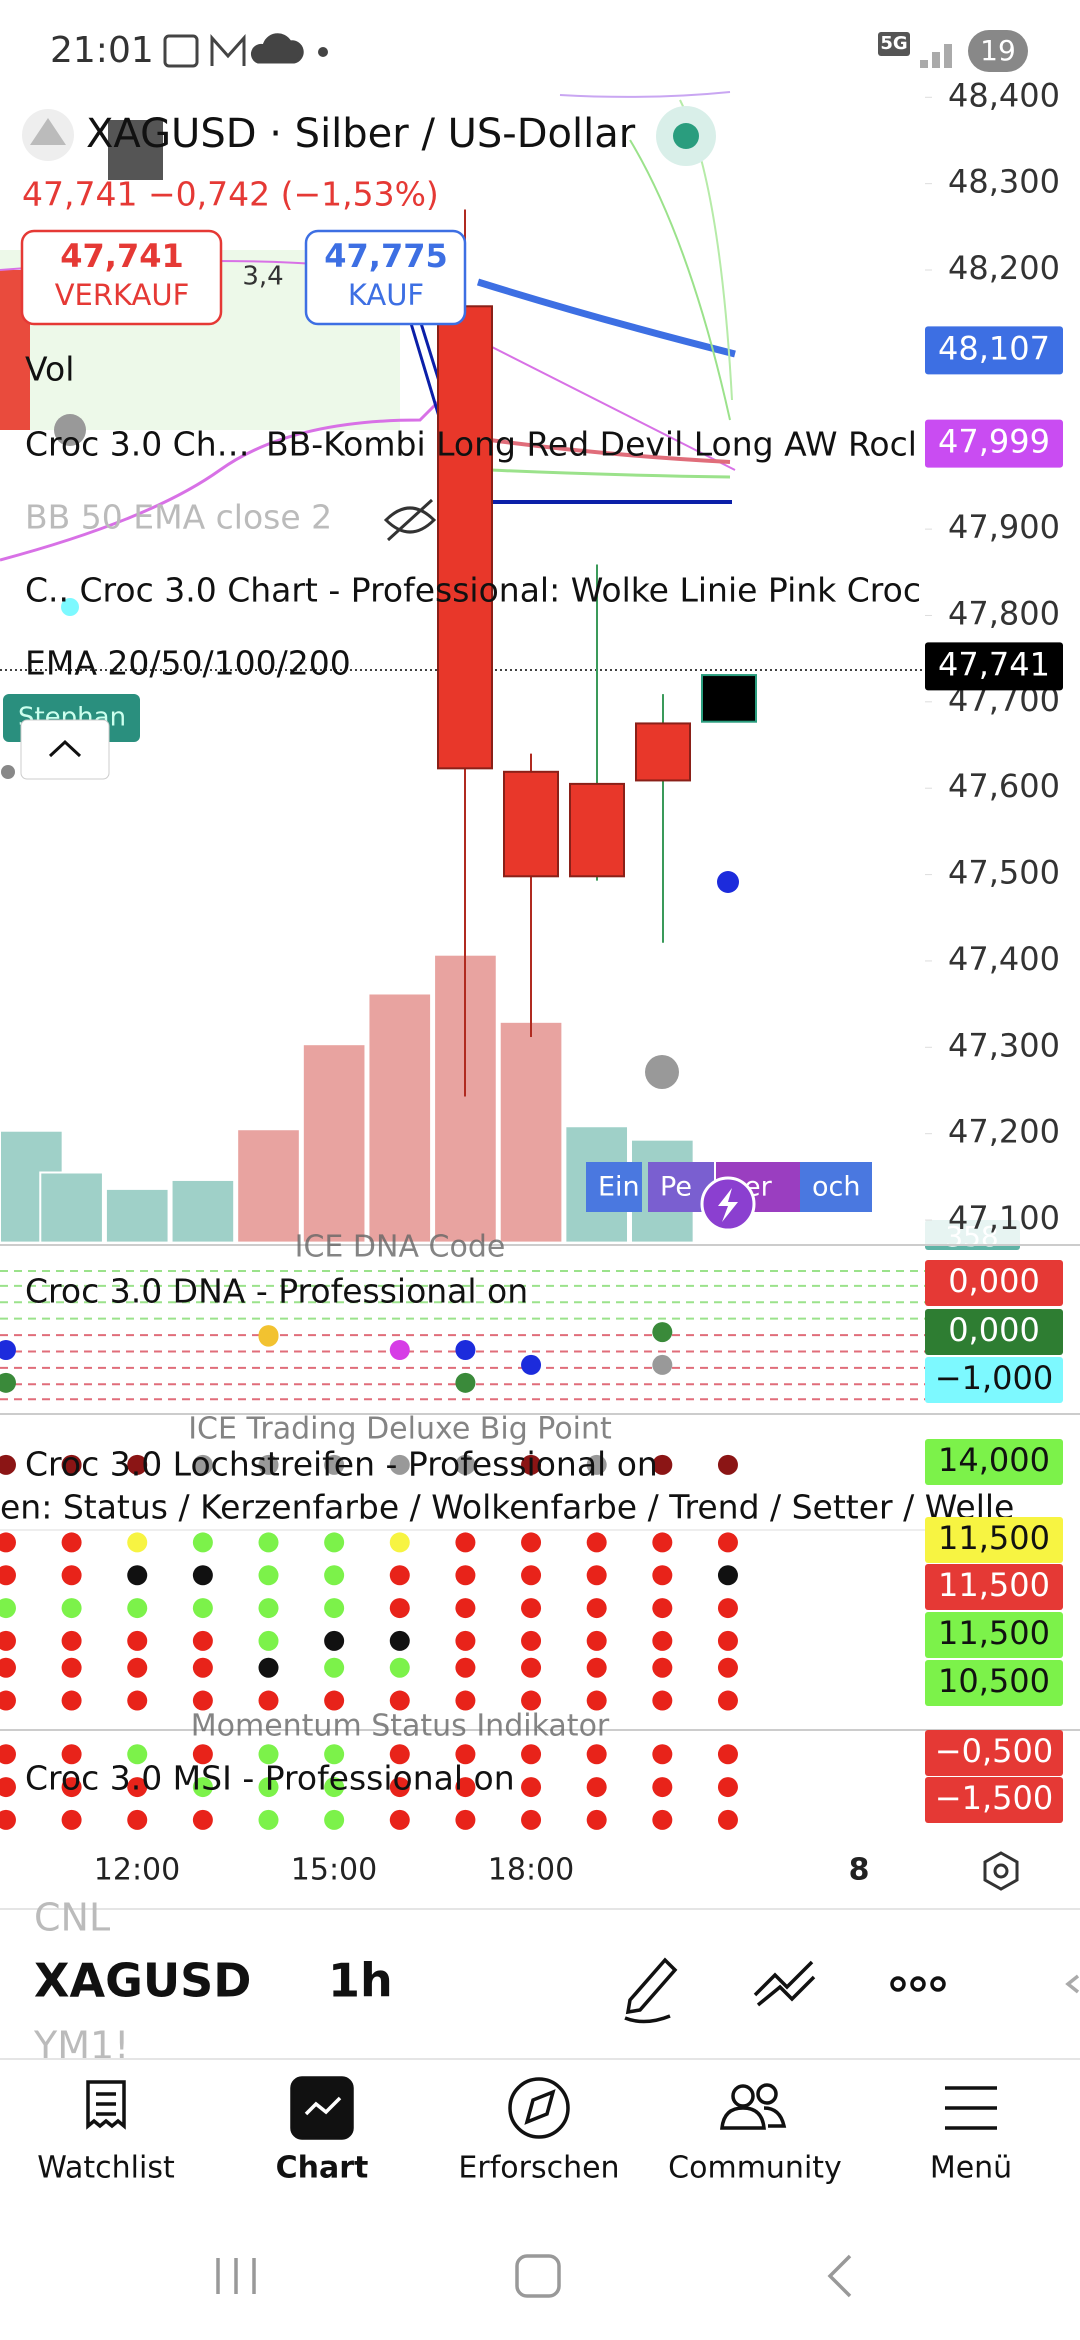 The width and height of the screenshot is (1080, 2340). I want to click on banner-text: Pe, so click(676, 1187).